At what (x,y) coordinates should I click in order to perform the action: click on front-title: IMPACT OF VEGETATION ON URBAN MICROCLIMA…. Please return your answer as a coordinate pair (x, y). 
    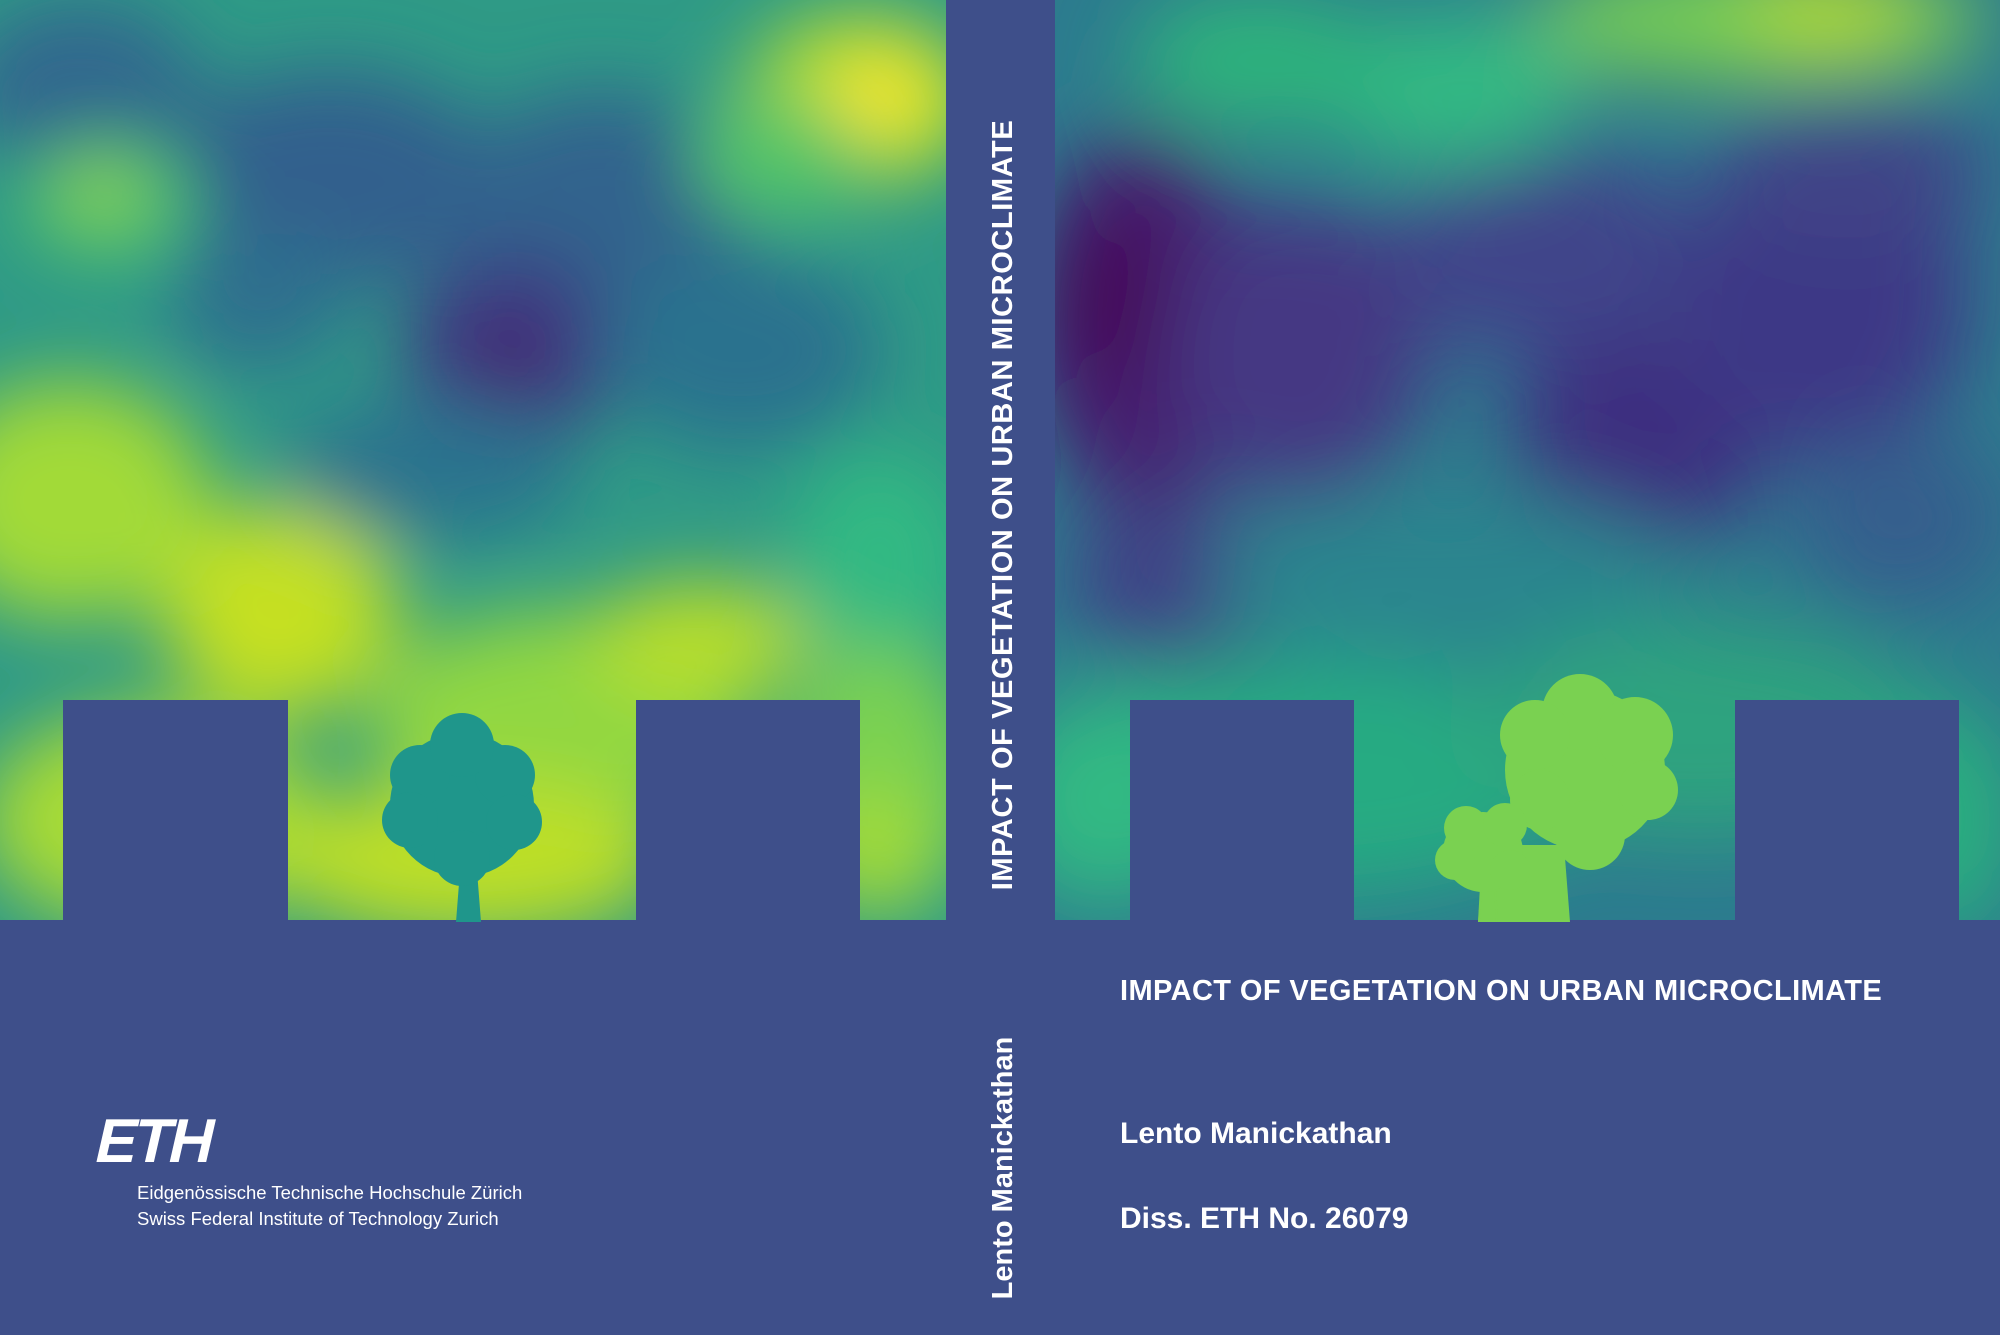
    Looking at the image, I should click on (1501, 991).